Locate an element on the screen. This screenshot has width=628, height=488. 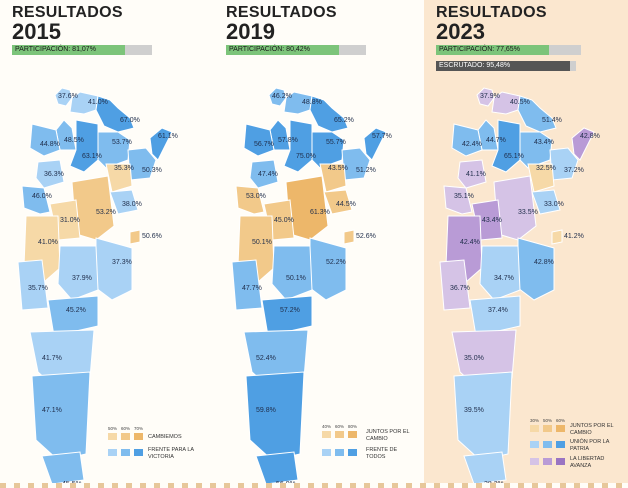
province-value-label: 67.0% is located at coordinates (130, 120).